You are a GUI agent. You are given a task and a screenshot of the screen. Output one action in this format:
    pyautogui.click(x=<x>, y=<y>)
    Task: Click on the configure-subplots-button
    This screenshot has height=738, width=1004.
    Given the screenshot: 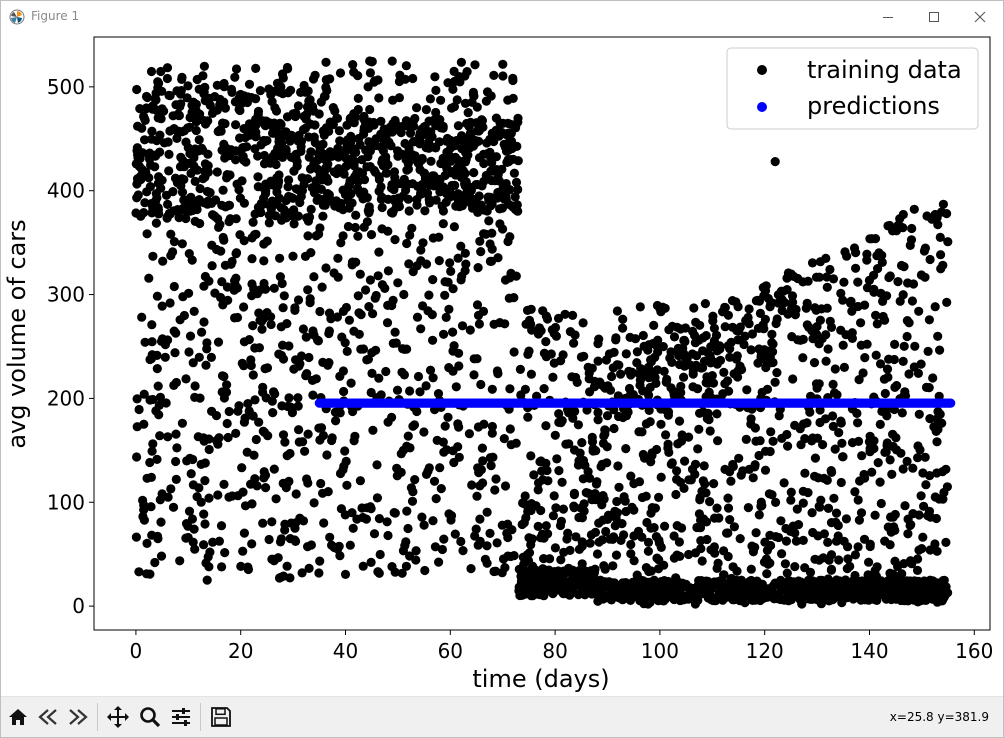 What is the action you would take?
    pyautogui.click(x=181, y=717)
    